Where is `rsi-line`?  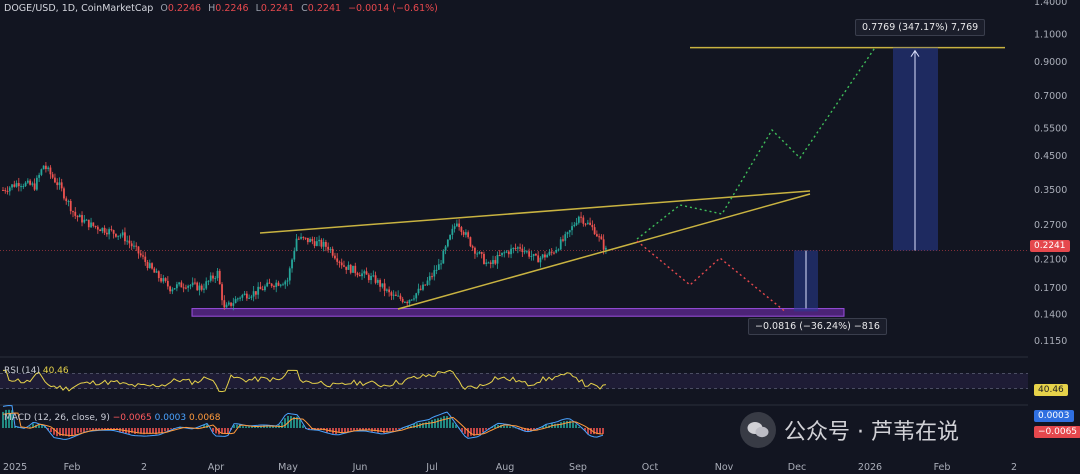
rsi-line is located at coordinates (304, 381).